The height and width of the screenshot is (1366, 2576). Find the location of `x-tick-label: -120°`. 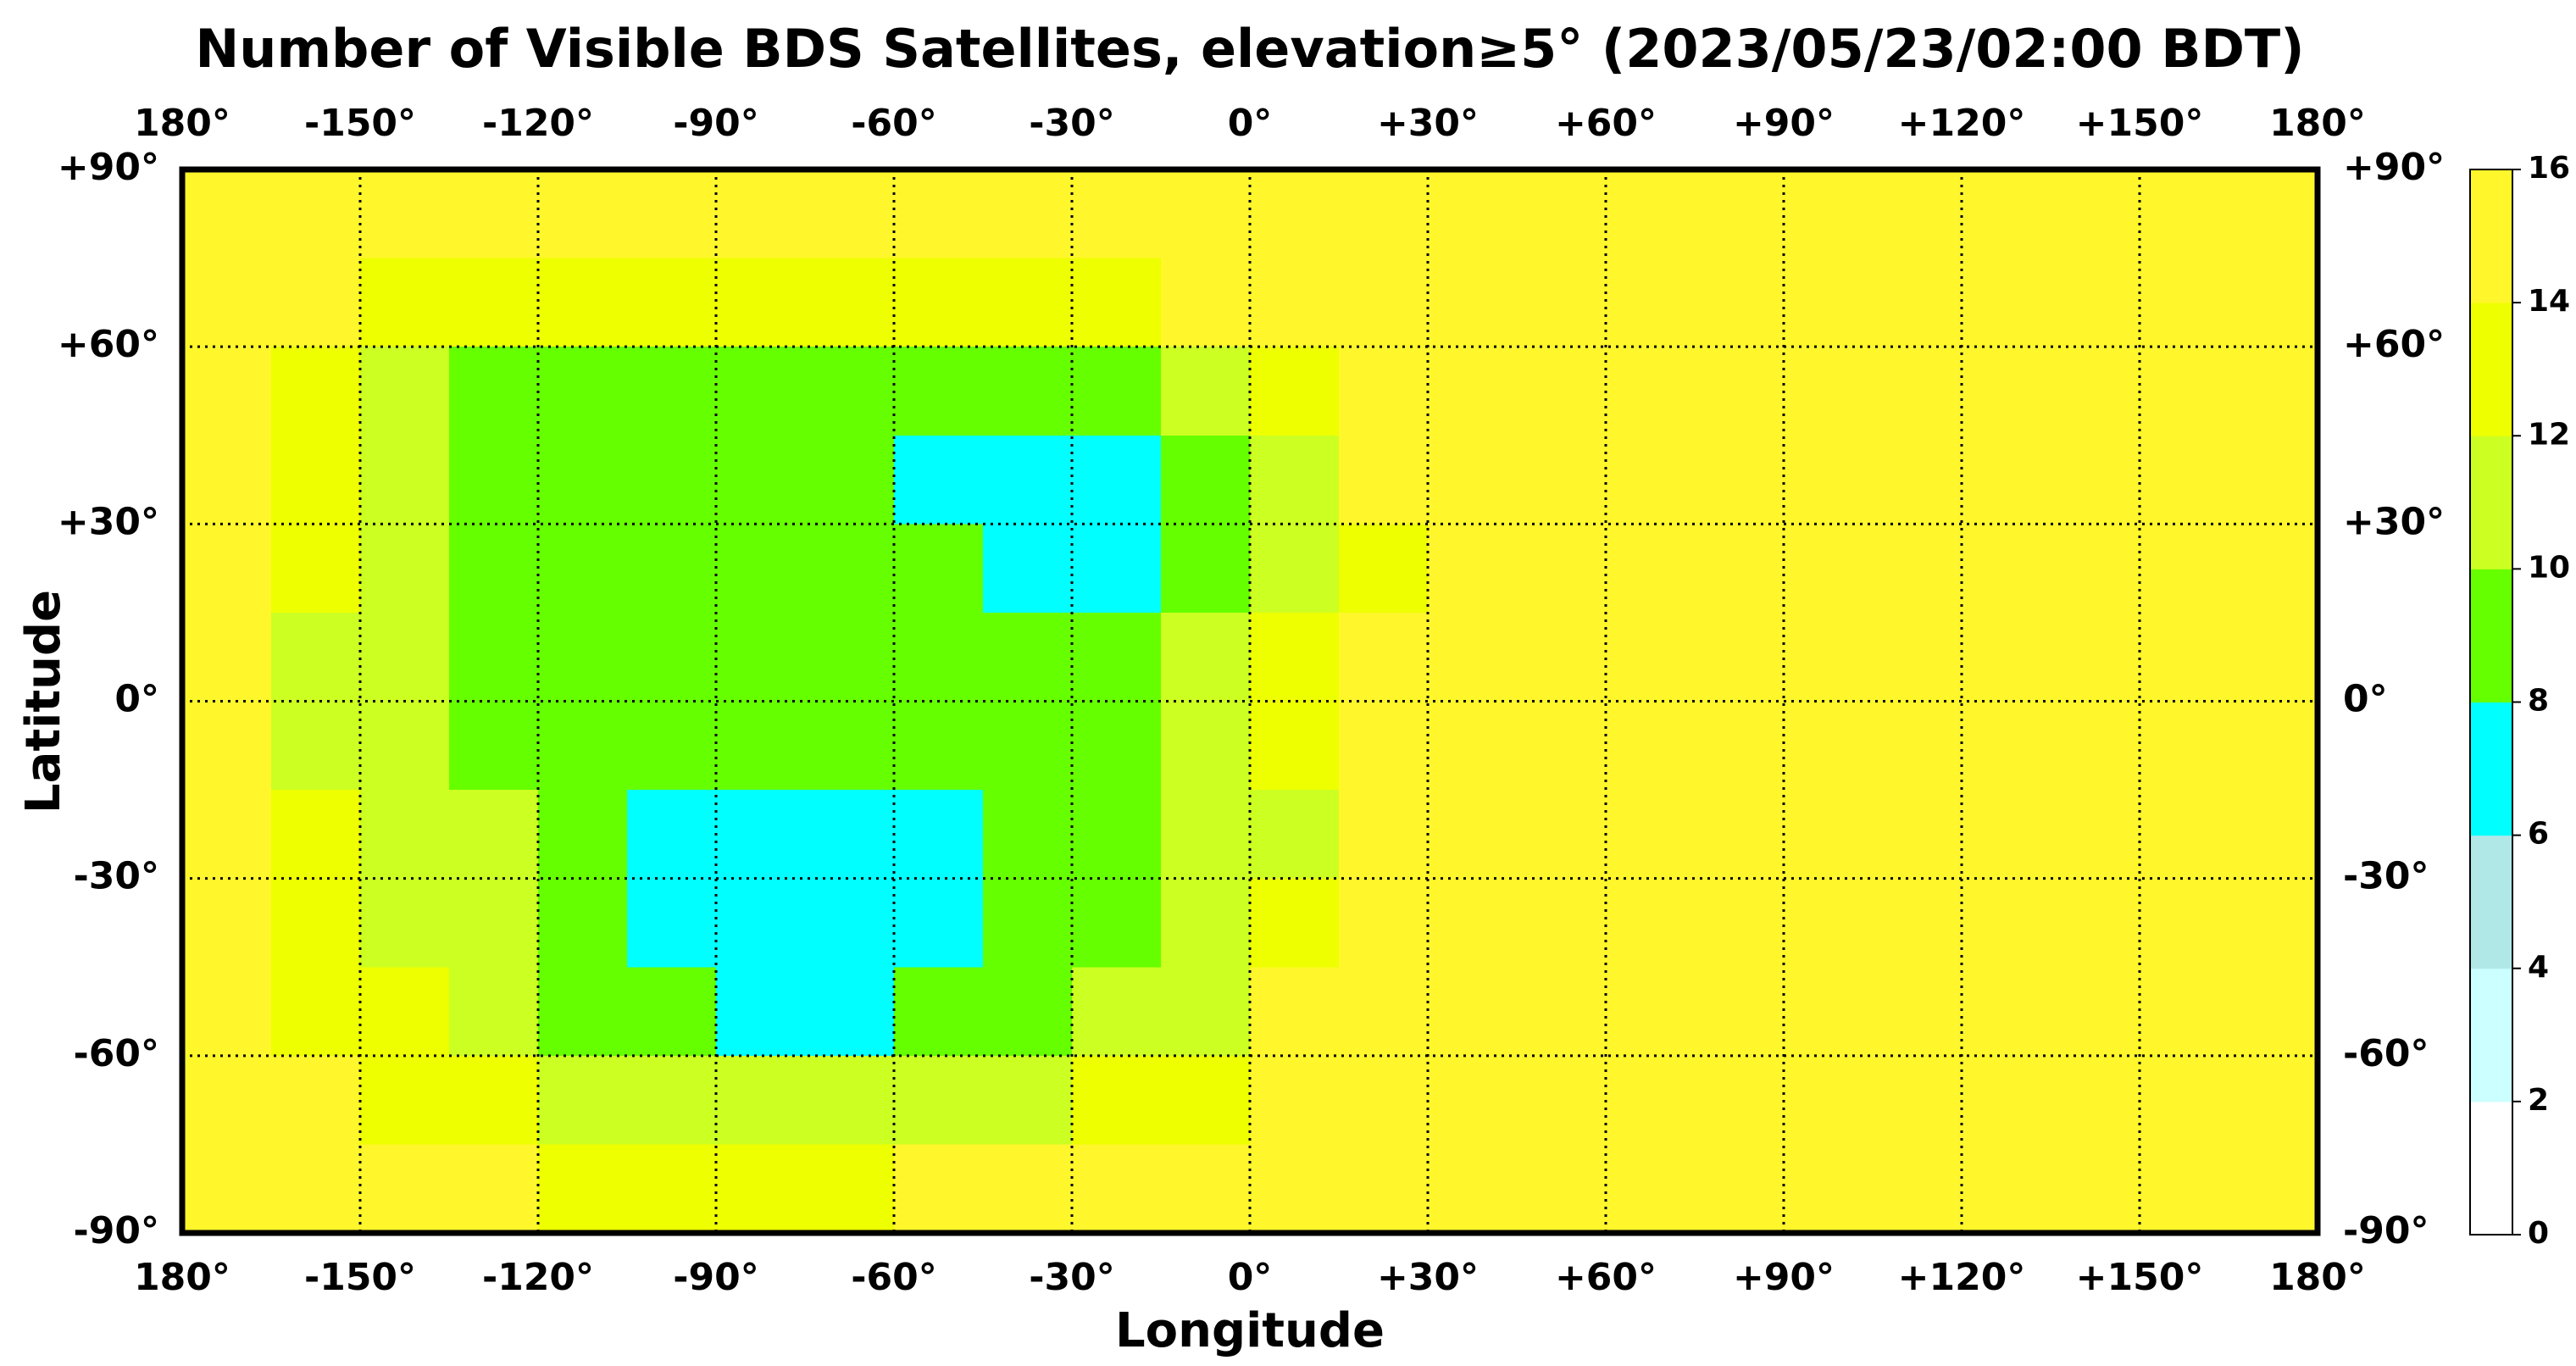

x-tick-label: -120° is located at coordinates (538, 123).